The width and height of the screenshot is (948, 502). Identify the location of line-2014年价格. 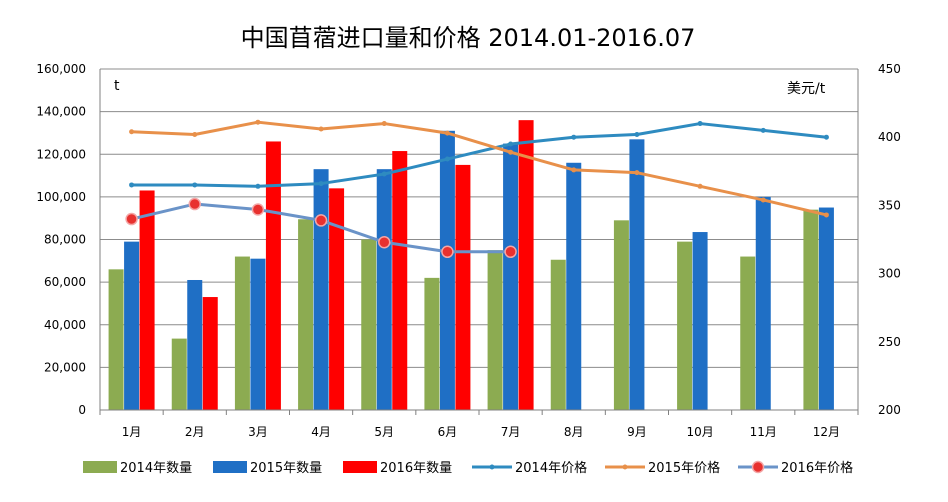
(479, 155).